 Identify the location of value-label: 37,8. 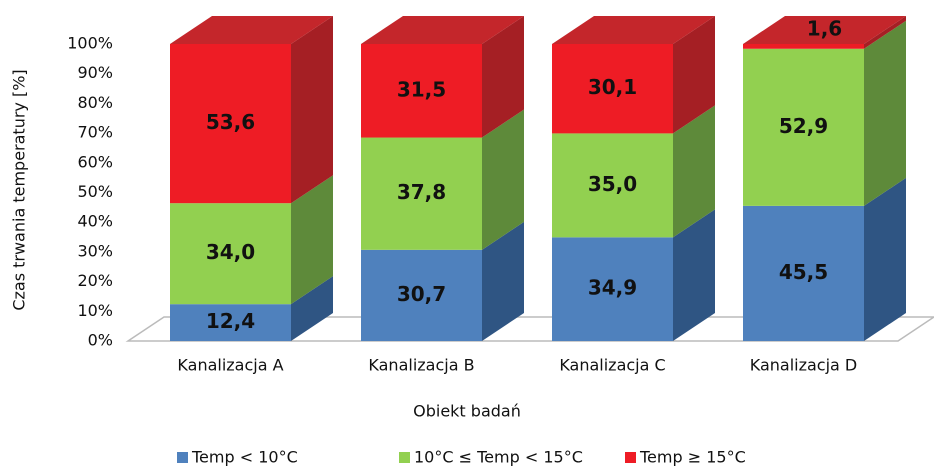
(421, 192).